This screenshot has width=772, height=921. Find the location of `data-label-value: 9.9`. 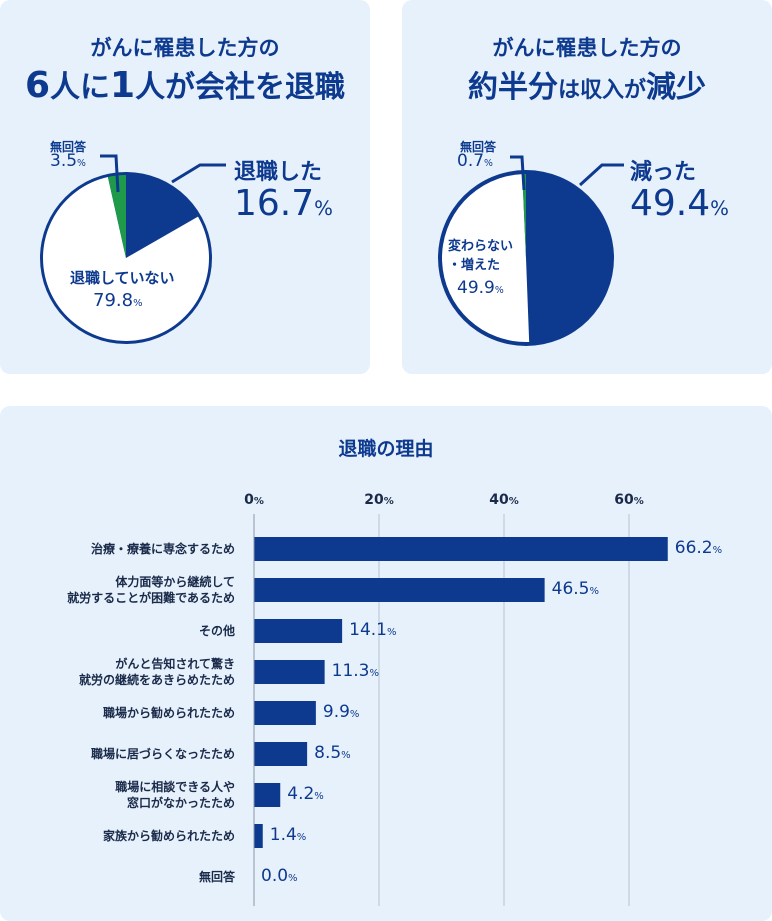

data-label-value: 9.9 is located at coordinates (336, 712).